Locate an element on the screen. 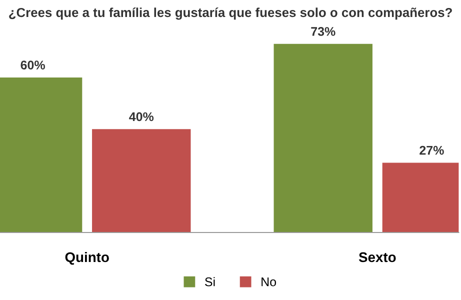 The image size is (461, 300). legend-label: Si is located at coordinates (210, 281).